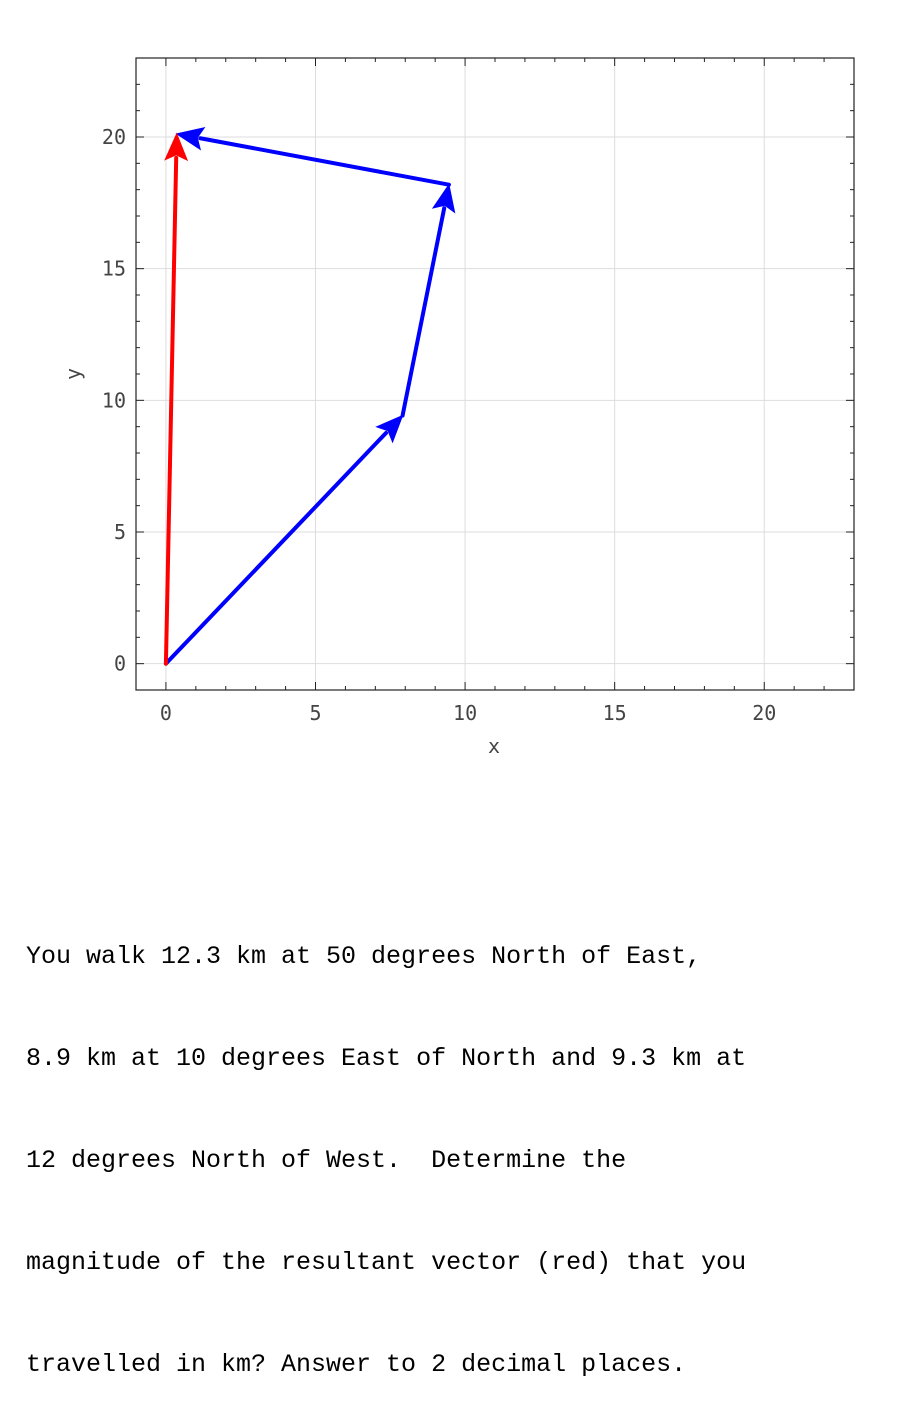 This screenshot has height=1416, width=900. I want to click on y-tick-label: 0, so click(120, 664).